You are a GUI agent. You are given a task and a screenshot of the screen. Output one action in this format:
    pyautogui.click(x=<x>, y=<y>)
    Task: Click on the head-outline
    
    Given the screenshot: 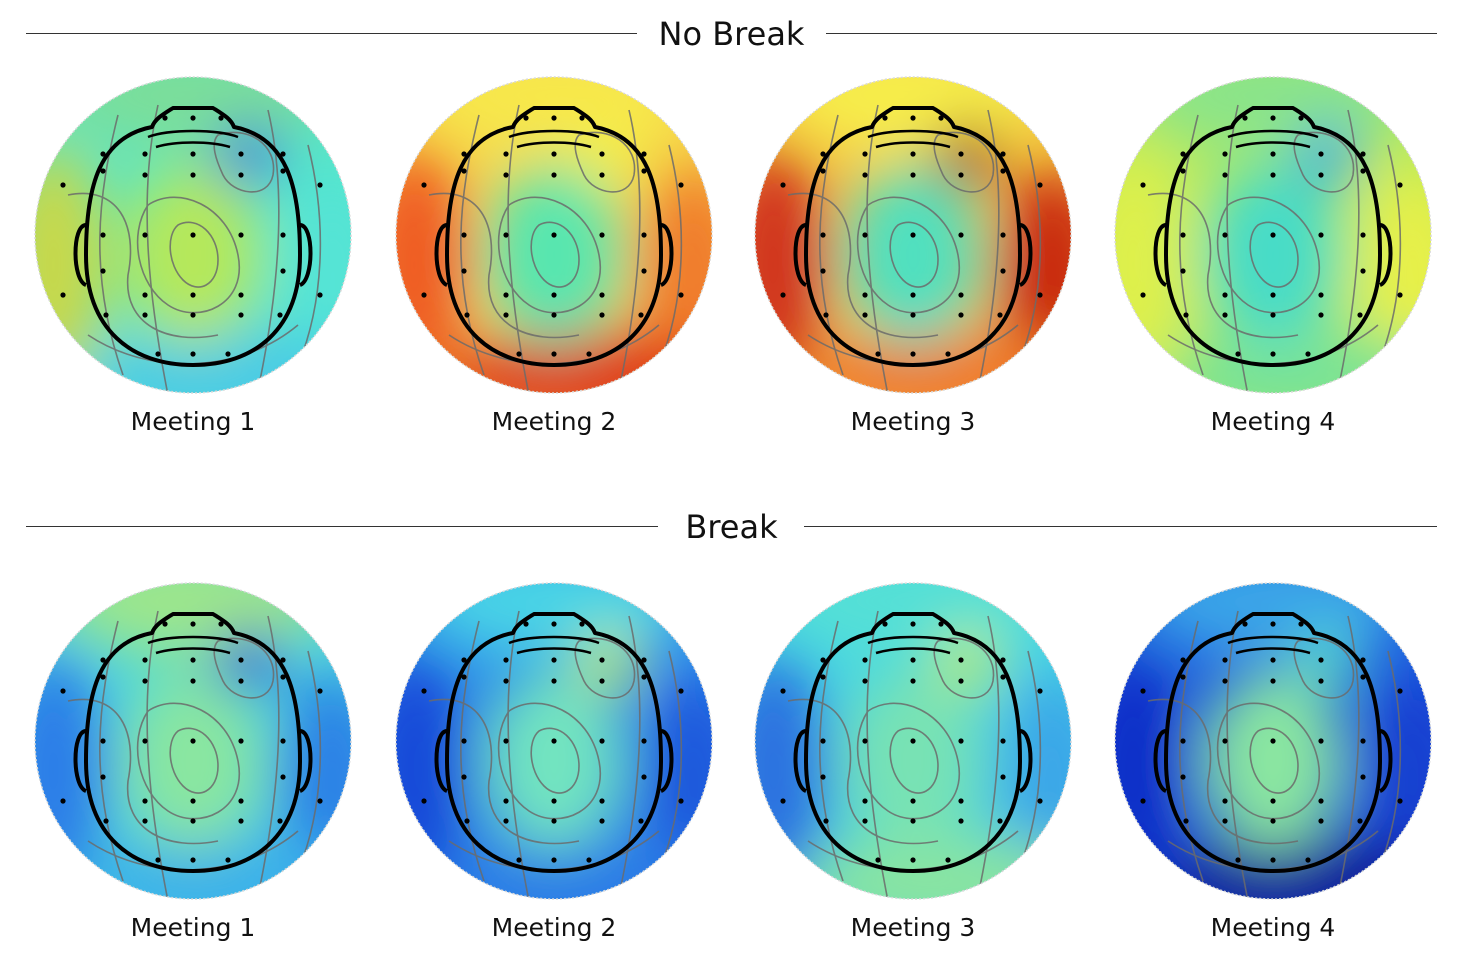 What is the action you would take?
    pyautogui.click(x=554, y=236)
    